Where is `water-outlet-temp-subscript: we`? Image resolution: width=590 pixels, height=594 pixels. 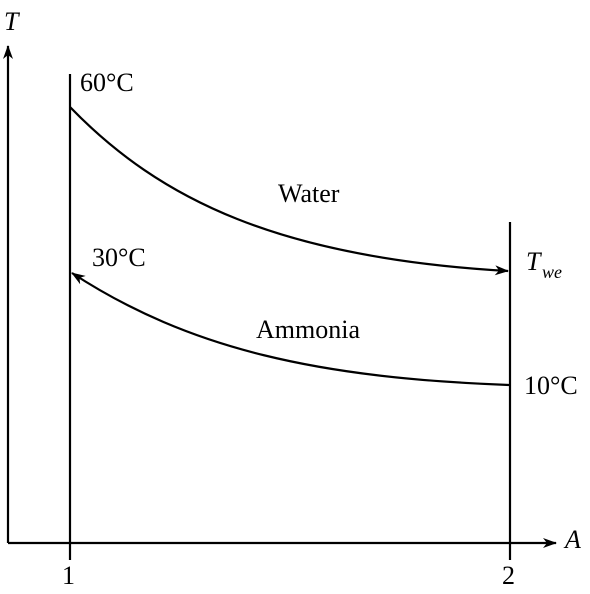
water-outlet-temp-subscript: we is located at coordinates (552, 272).